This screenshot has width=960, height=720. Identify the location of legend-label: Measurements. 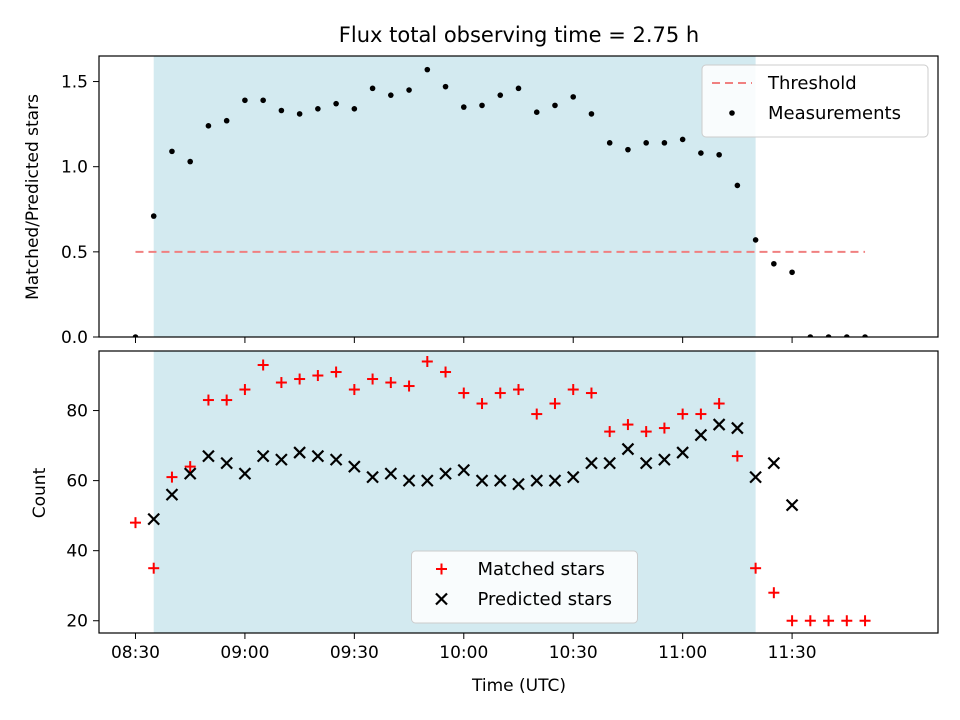
(834, 113).